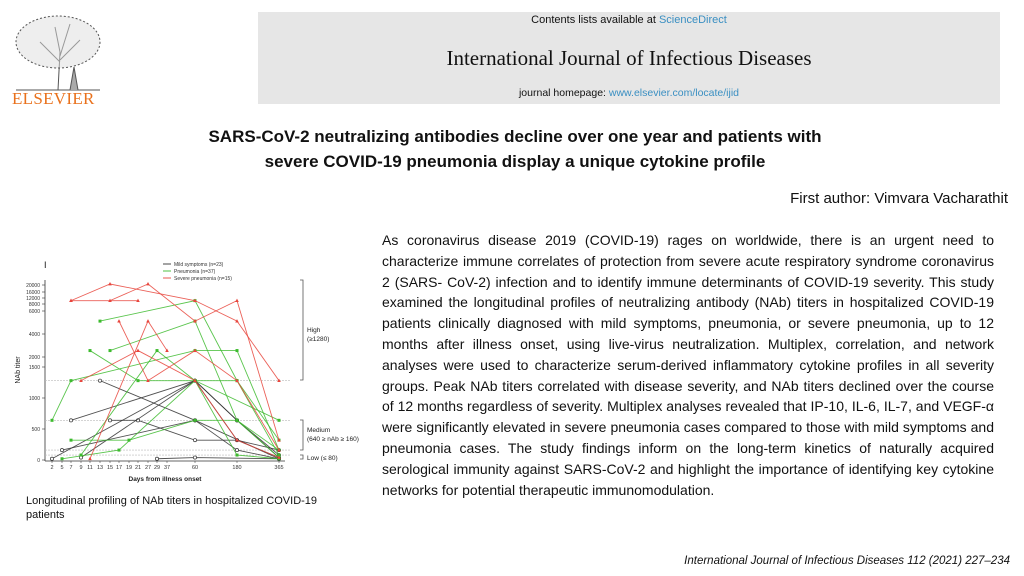 The height and width of the screenshot is (576, 1024). Describe the element at coordinates (58, 59) in the screenshot. I see `elsevier-tree-logo` at that location.